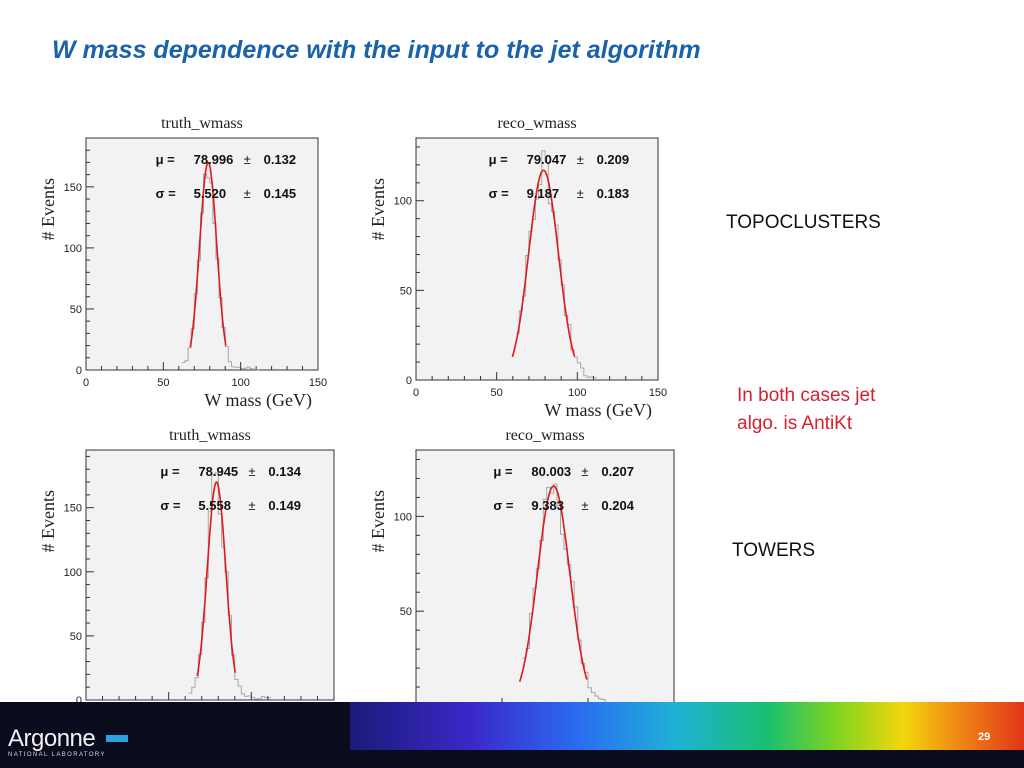 Image resolution: width=1024 pixels, height=768 pixels. Describe the element at coordinates (803, 222) in the screenshot. I see `topoclusters-label: TOPOCLUSTERS` at that location.